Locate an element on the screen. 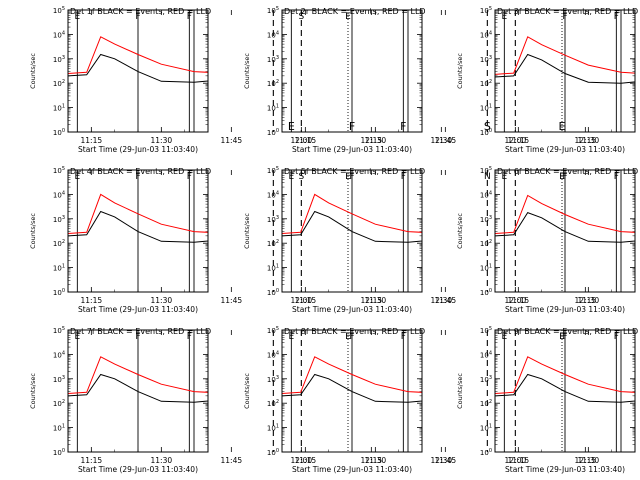 This screenshot has width=640, height=480. x-tick-label: 12:30 is located at coordinates (442, 140).